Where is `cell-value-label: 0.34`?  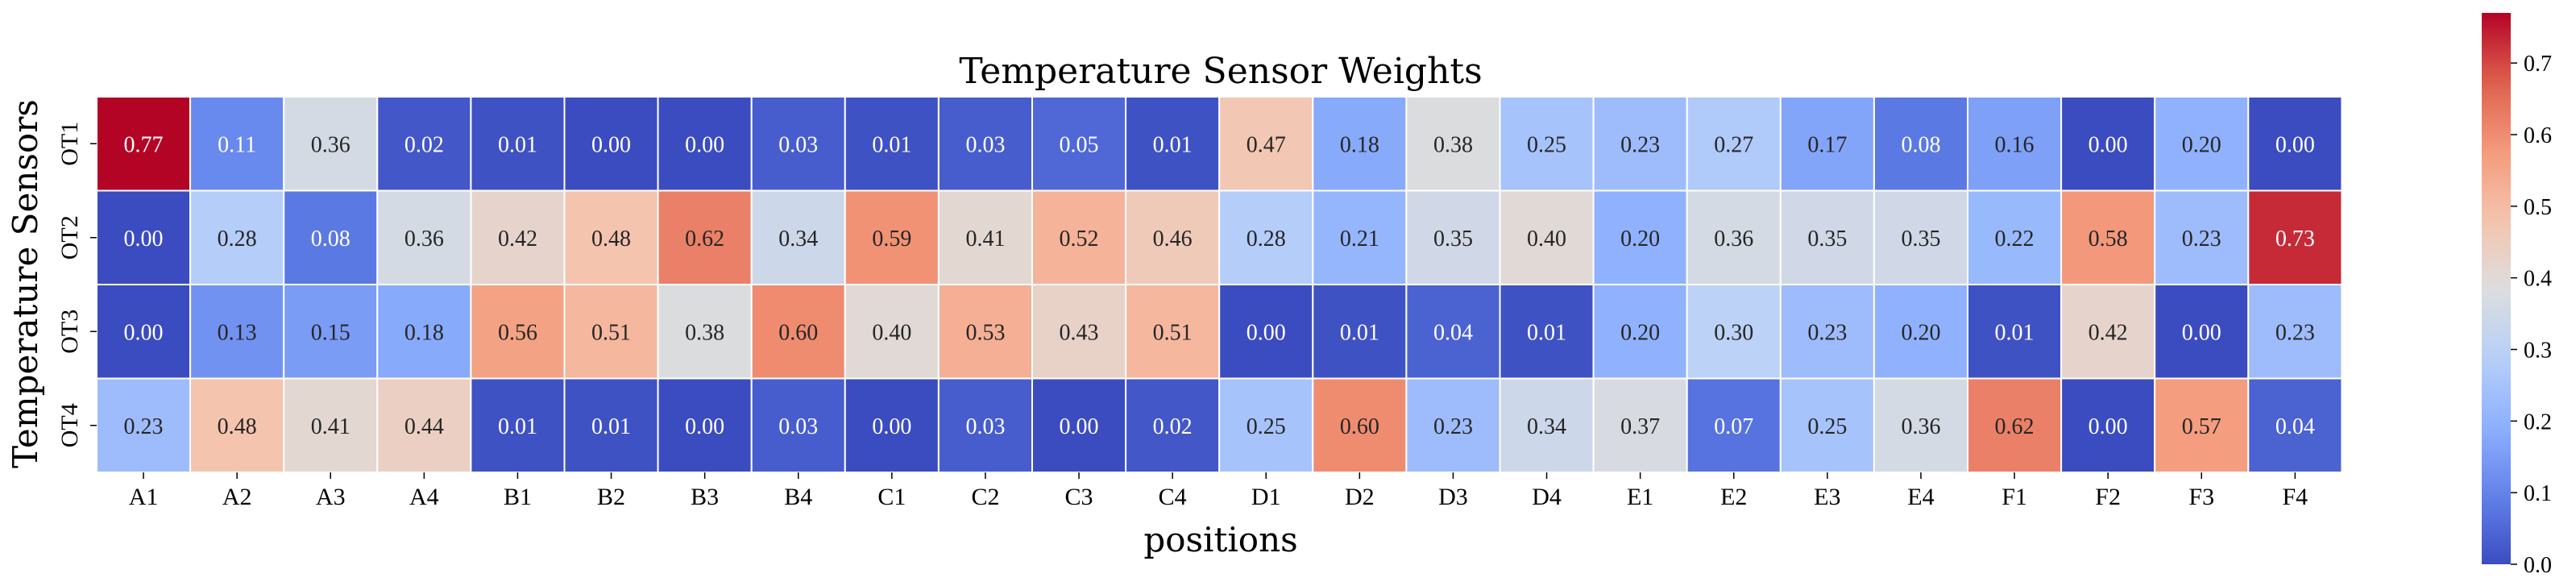 cell-value-label: 0.34 is located at coordinates (1546, 426).